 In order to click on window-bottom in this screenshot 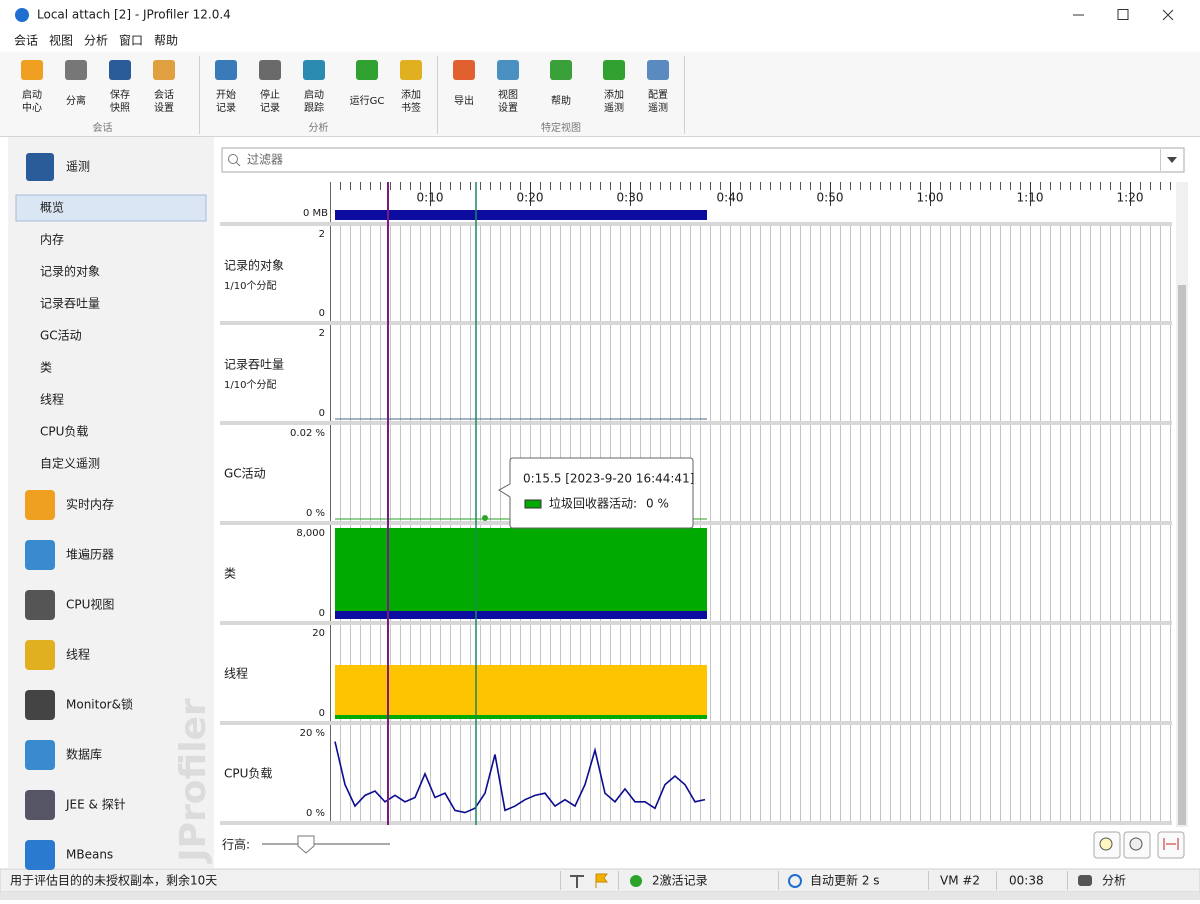, I will do `click(600, 896)`.